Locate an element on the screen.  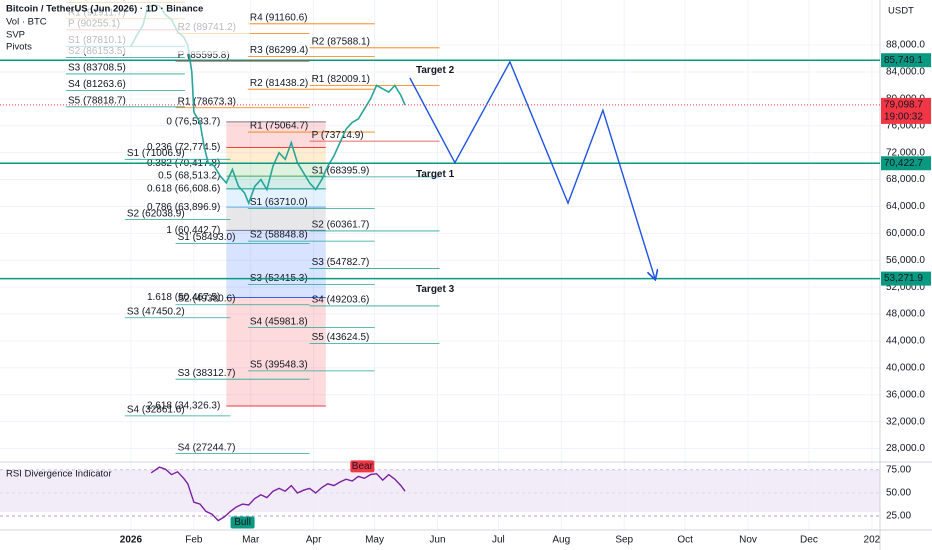
pivot-label: S4 (45981.8) is located at coordinates (279, 321).